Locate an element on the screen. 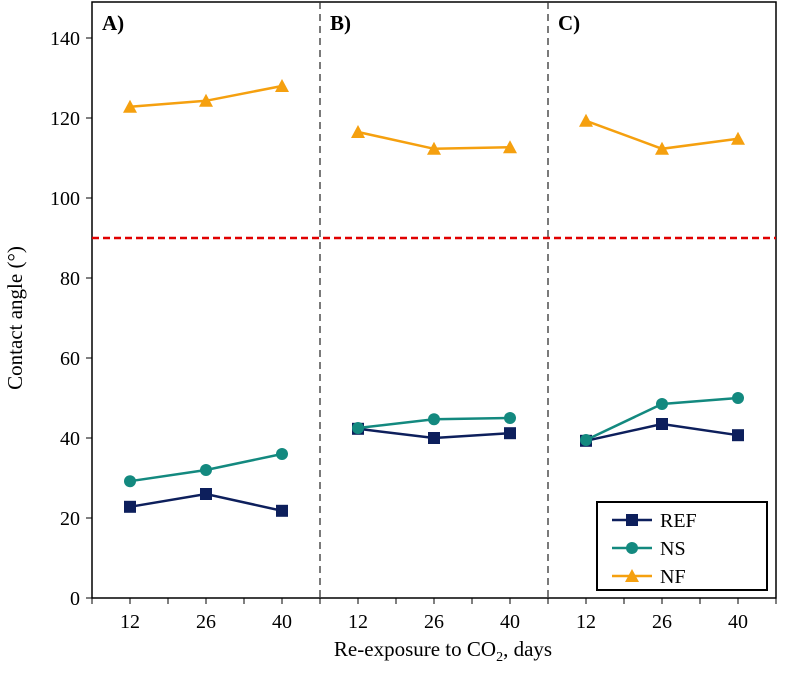 Image resolution: width=785 pixels, height=677 pixels. legend-label-ns: NS is located at coordinates (673, 549).